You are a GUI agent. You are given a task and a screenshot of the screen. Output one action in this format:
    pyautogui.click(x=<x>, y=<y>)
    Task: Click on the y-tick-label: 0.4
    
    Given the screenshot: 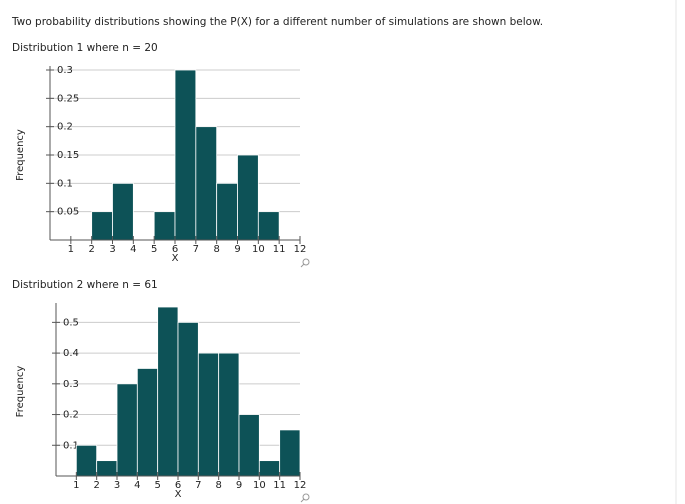 What is the action you would take?
    pyautogui.click(x=71, y=353)
    